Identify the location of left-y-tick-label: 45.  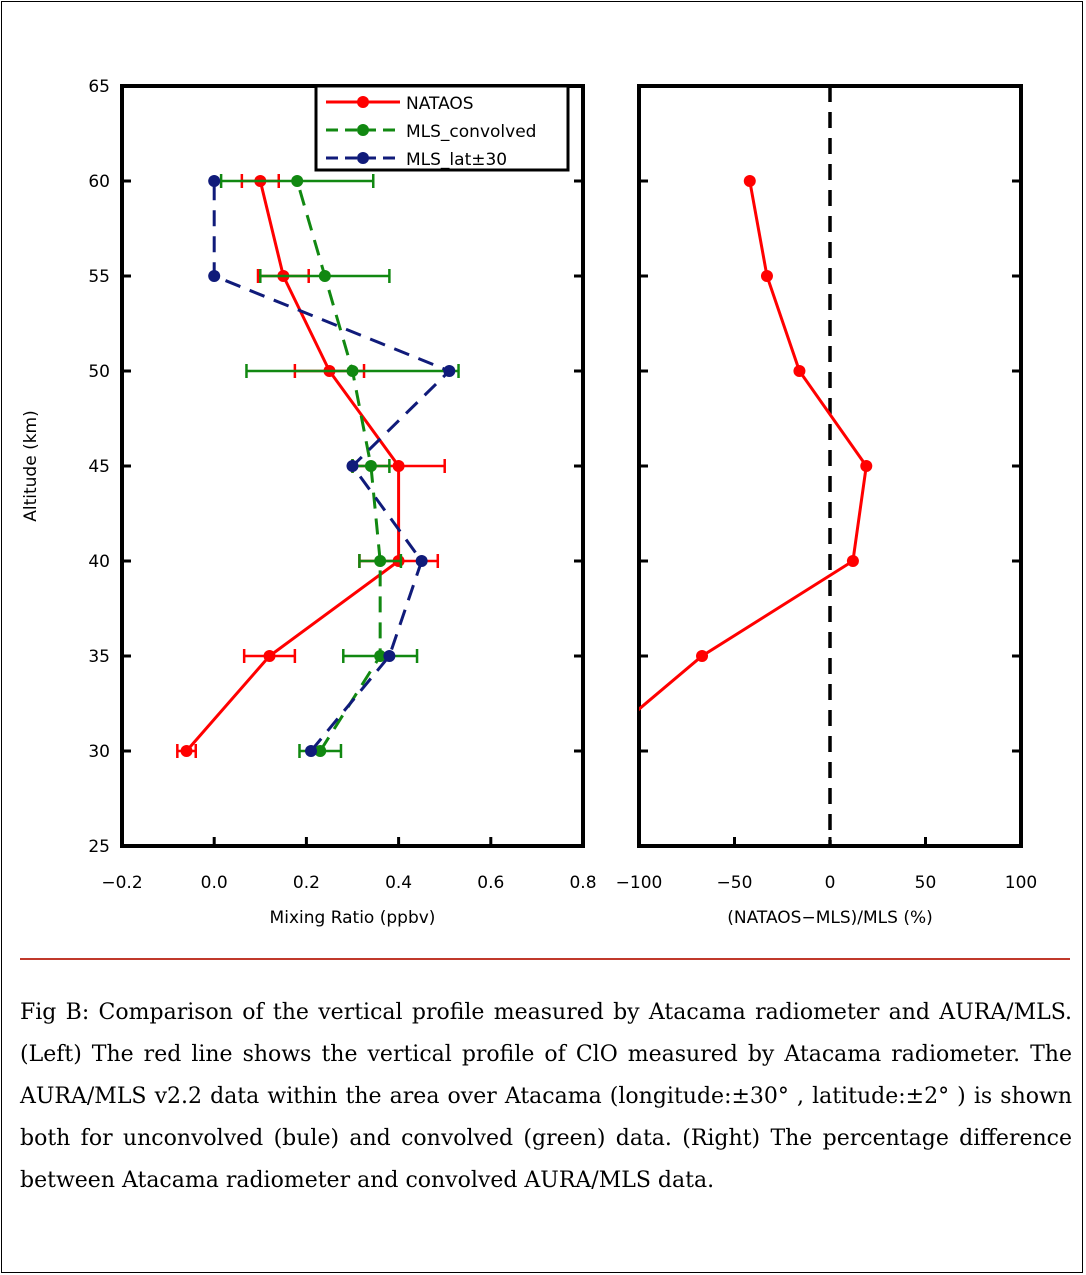
(99, 467).